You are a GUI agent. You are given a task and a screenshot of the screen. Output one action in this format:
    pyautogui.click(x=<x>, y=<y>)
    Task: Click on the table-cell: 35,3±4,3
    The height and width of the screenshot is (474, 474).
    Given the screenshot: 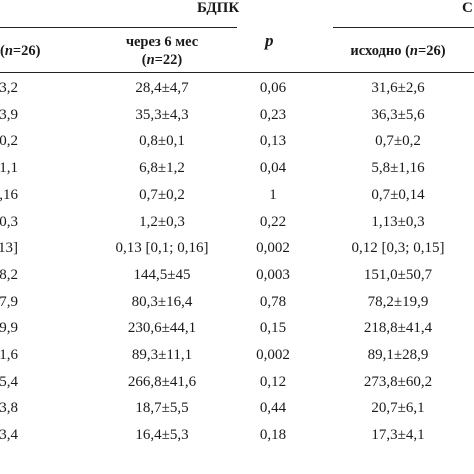 What is the action you would take?
    pyautogui.click(x=162, y=114)
    